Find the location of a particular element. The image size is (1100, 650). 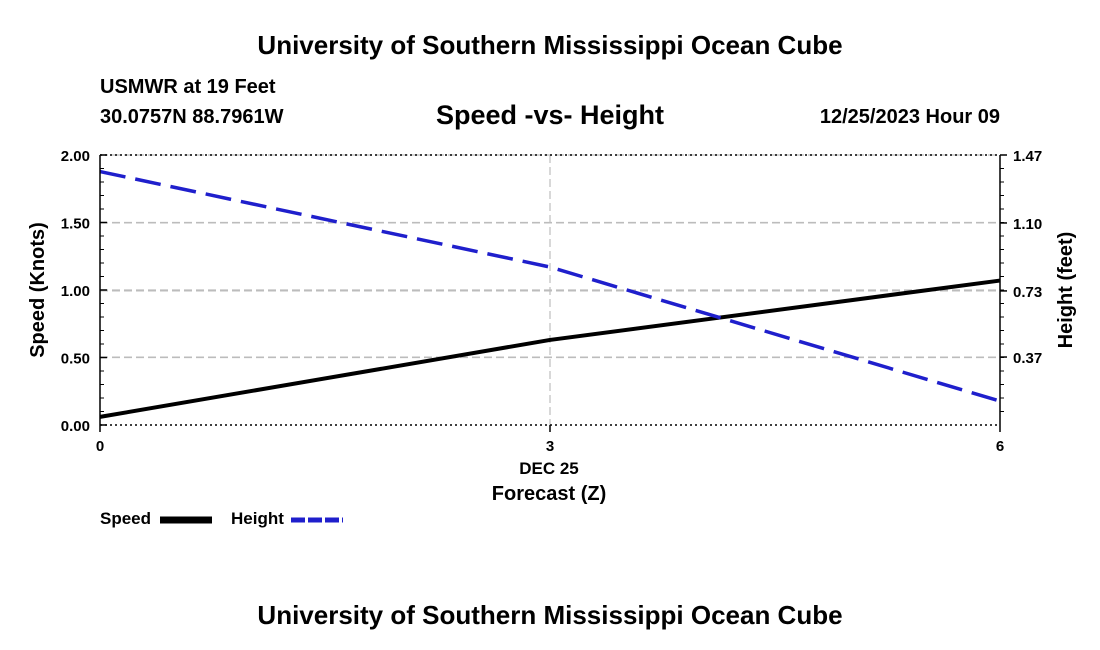

x-axis-date-label: DEC 25 is located at coordinates (549, 468).